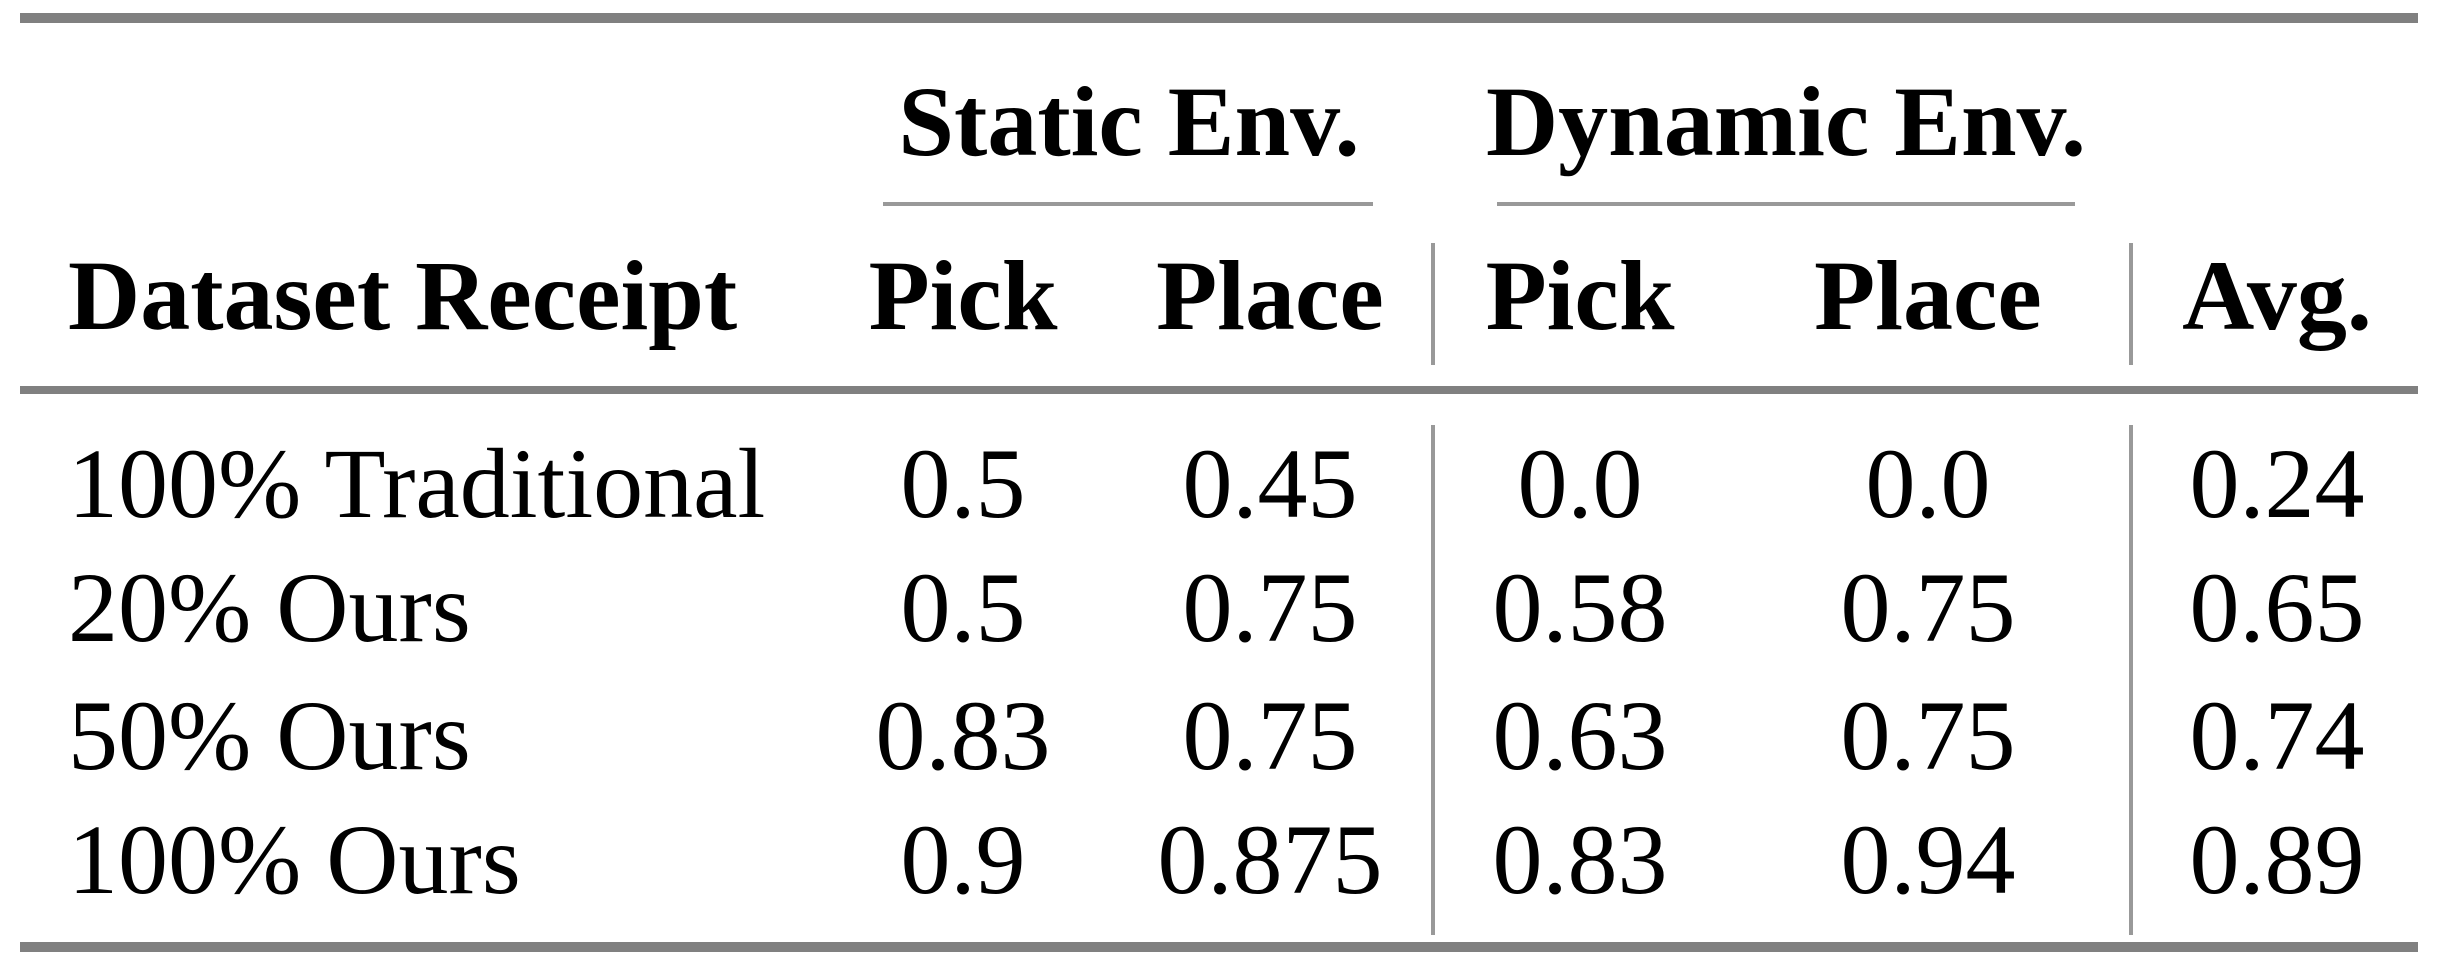  What do you see at coordinates (1580, 607) in the screenshot?
I see `table-cell: 0.58` at bounding box center [1580, 607].